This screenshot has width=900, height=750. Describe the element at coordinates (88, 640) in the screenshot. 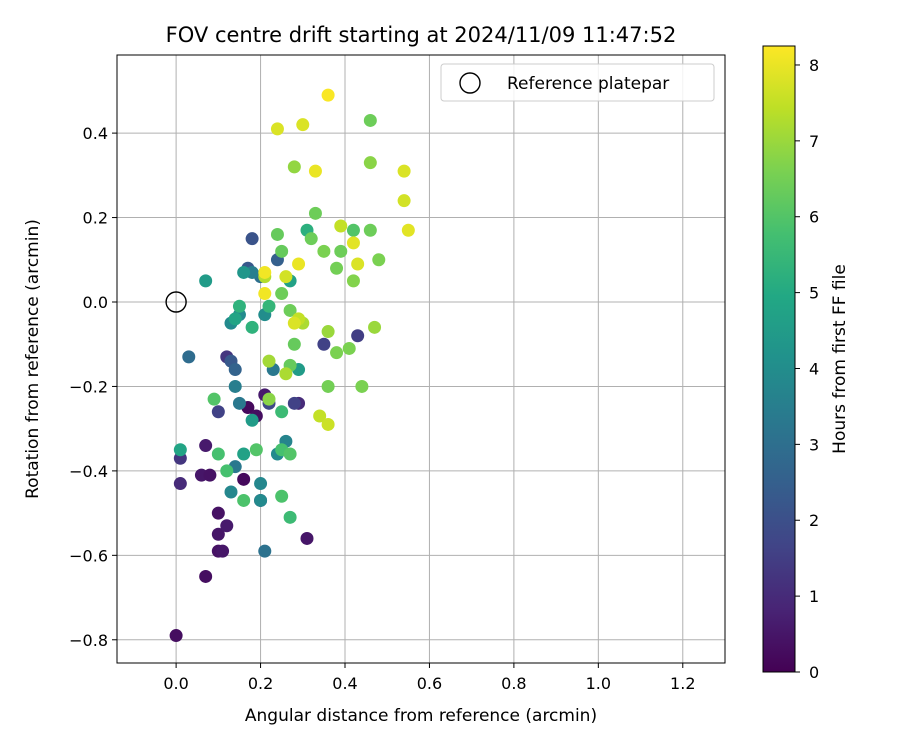

I see `y-tick-label: −0.8` at that location.